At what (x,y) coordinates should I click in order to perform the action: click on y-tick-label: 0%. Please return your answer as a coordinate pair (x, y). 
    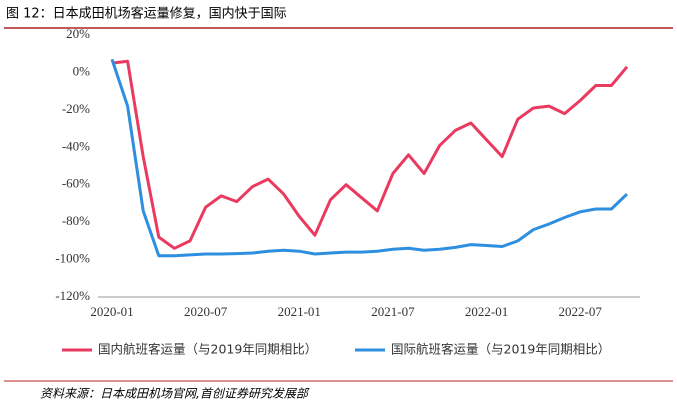
    Looking at the image, I should click on (82, 70).